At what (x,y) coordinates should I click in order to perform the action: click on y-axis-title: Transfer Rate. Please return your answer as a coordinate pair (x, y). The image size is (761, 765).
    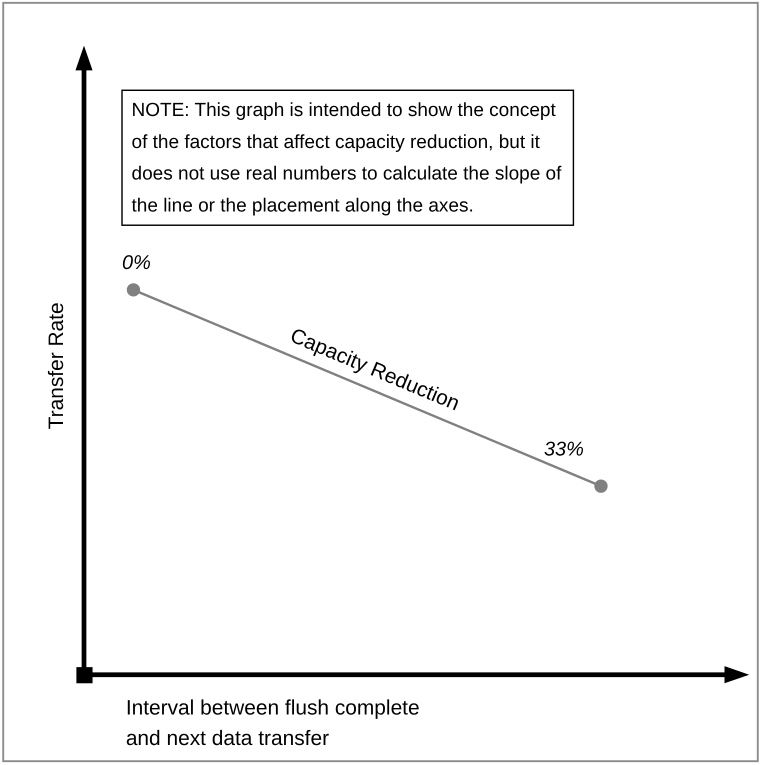
    Looking at the image, I should click on (56, 366).